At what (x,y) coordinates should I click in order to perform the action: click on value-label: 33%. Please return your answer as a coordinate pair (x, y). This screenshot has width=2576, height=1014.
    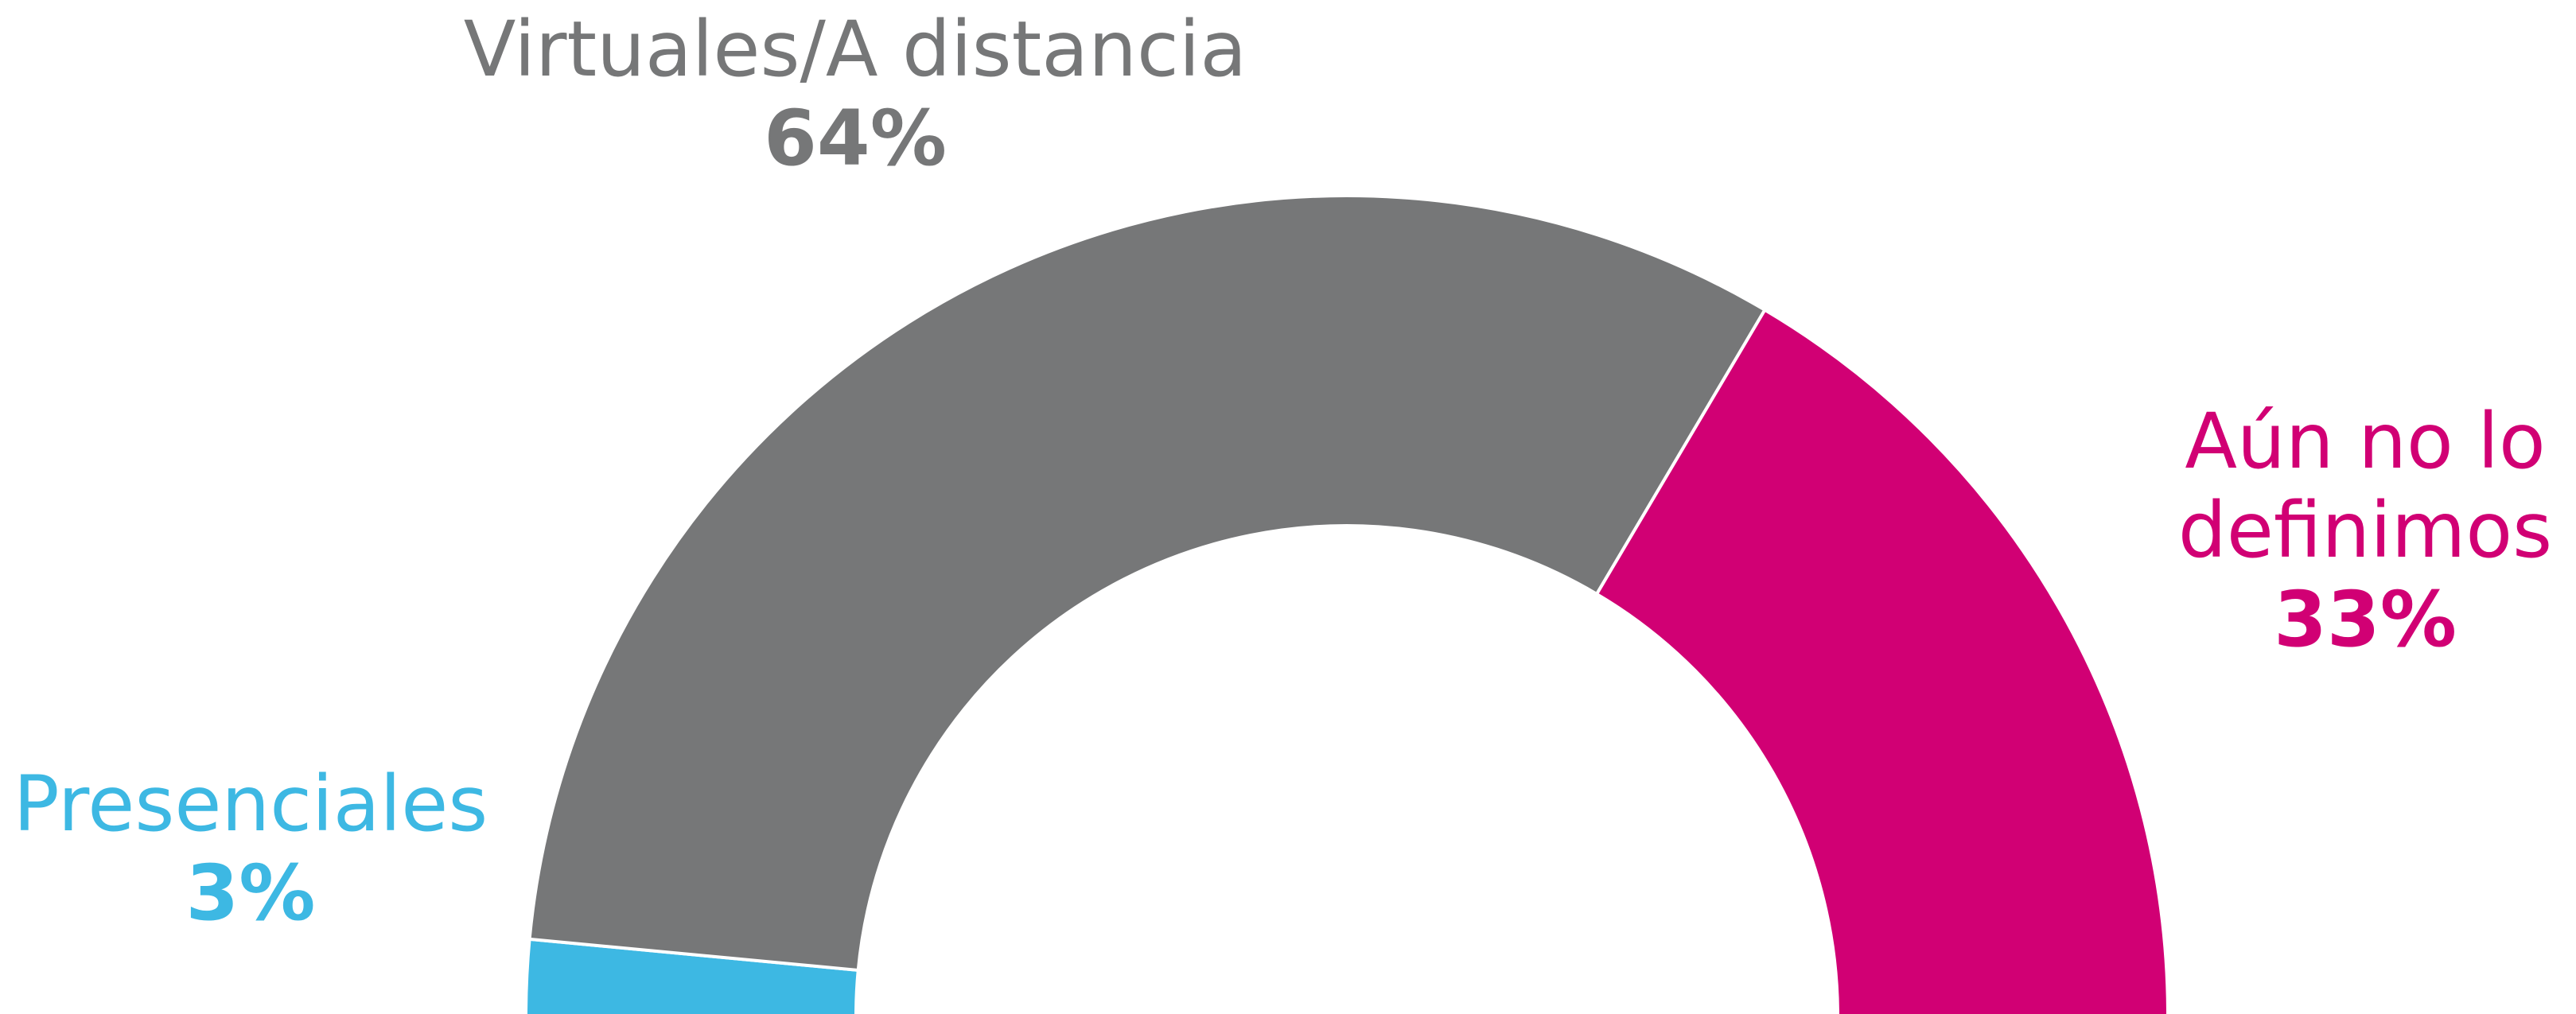
    Looking at the image, I should click on (2366, 620).